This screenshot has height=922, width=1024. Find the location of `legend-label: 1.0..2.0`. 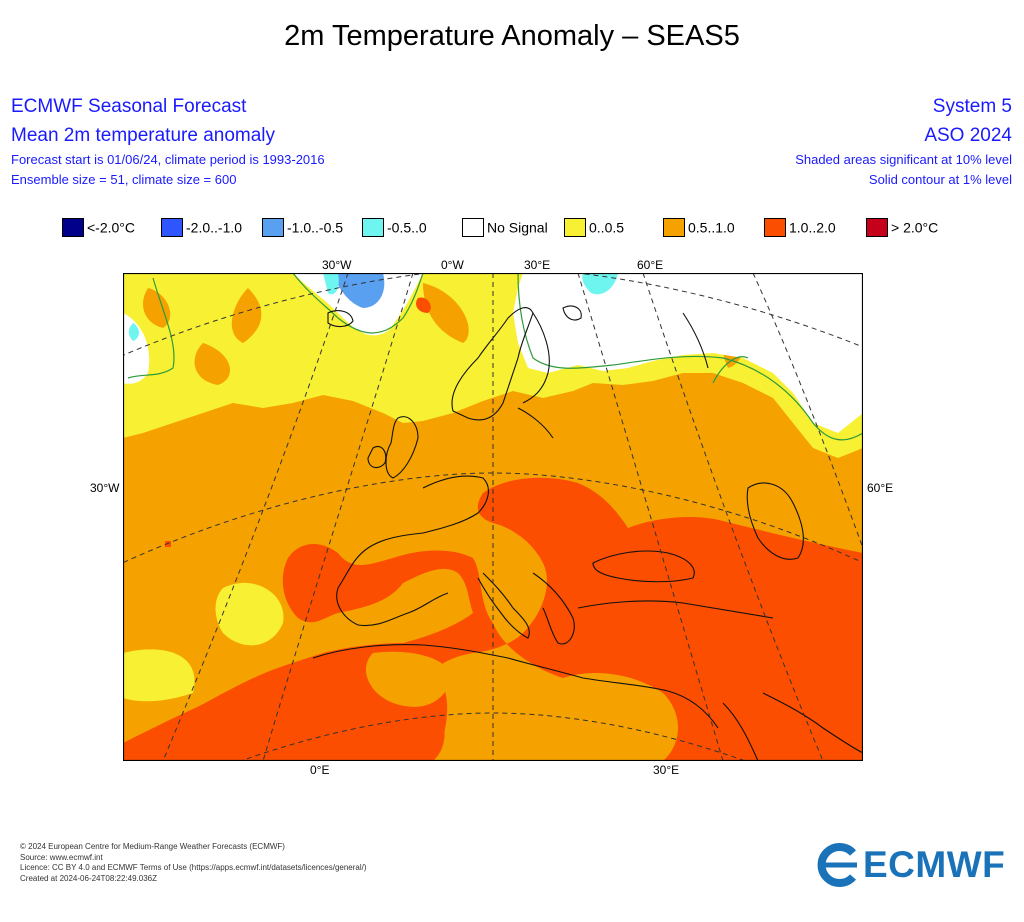

legend-label: 1.0..2.0 is located at coordinates (812, 227).